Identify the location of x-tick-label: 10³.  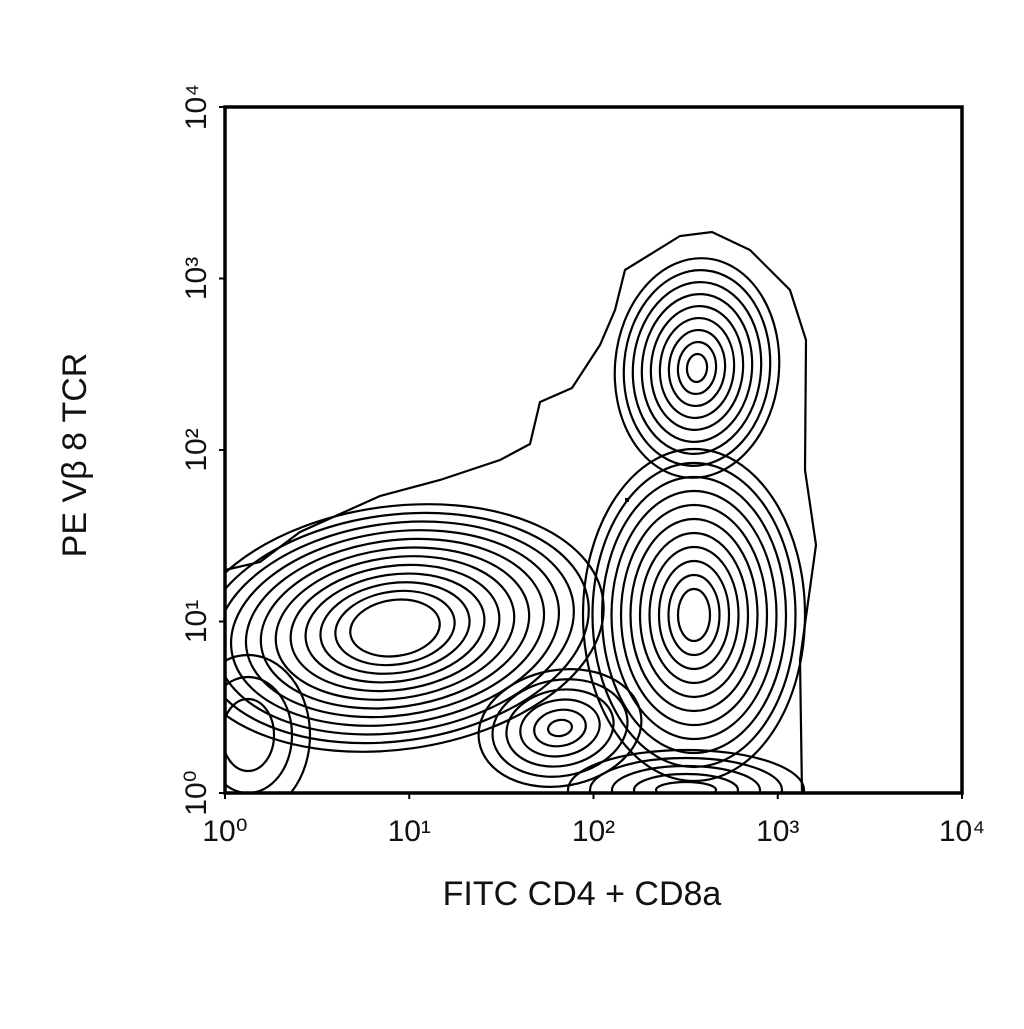
(777, 831).